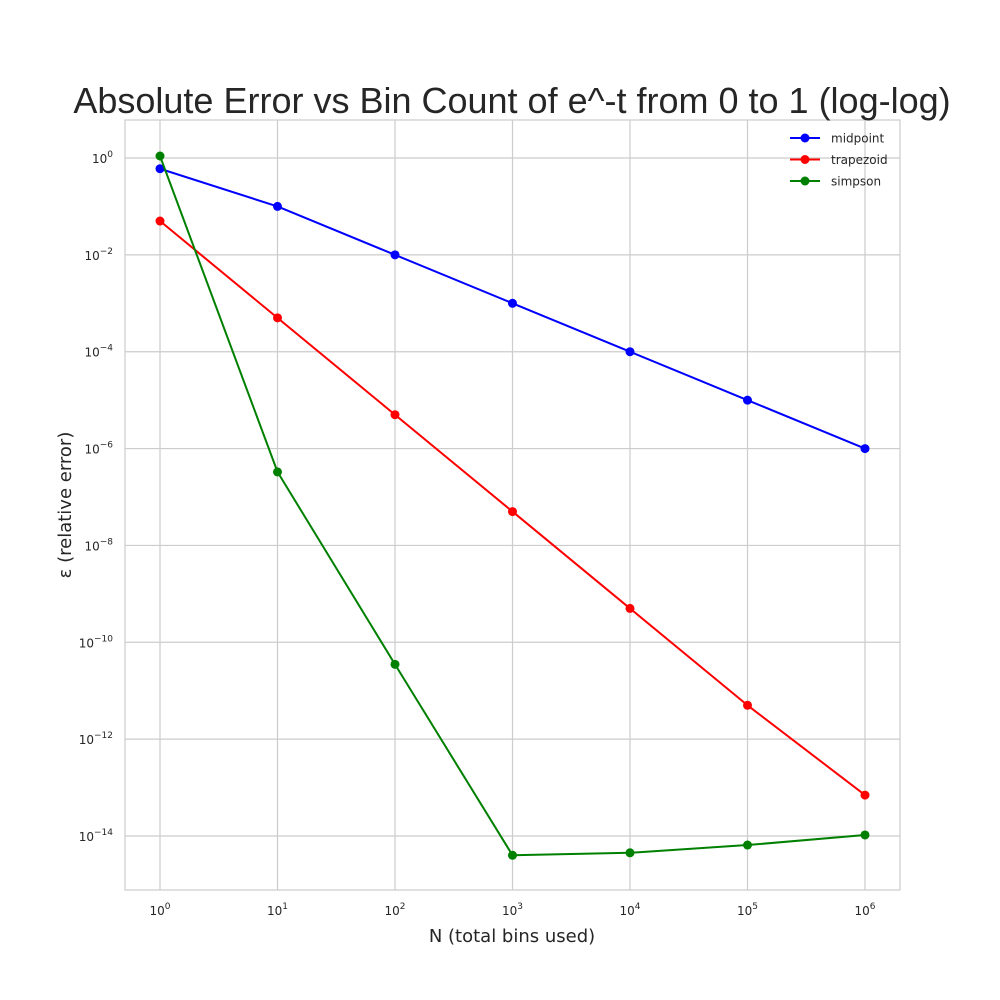 The image size is (1000, 1000). Describe the element at coordinates (65, 505) in the screenshot. I see `y-axis-label: ε (relative error)` at that location.